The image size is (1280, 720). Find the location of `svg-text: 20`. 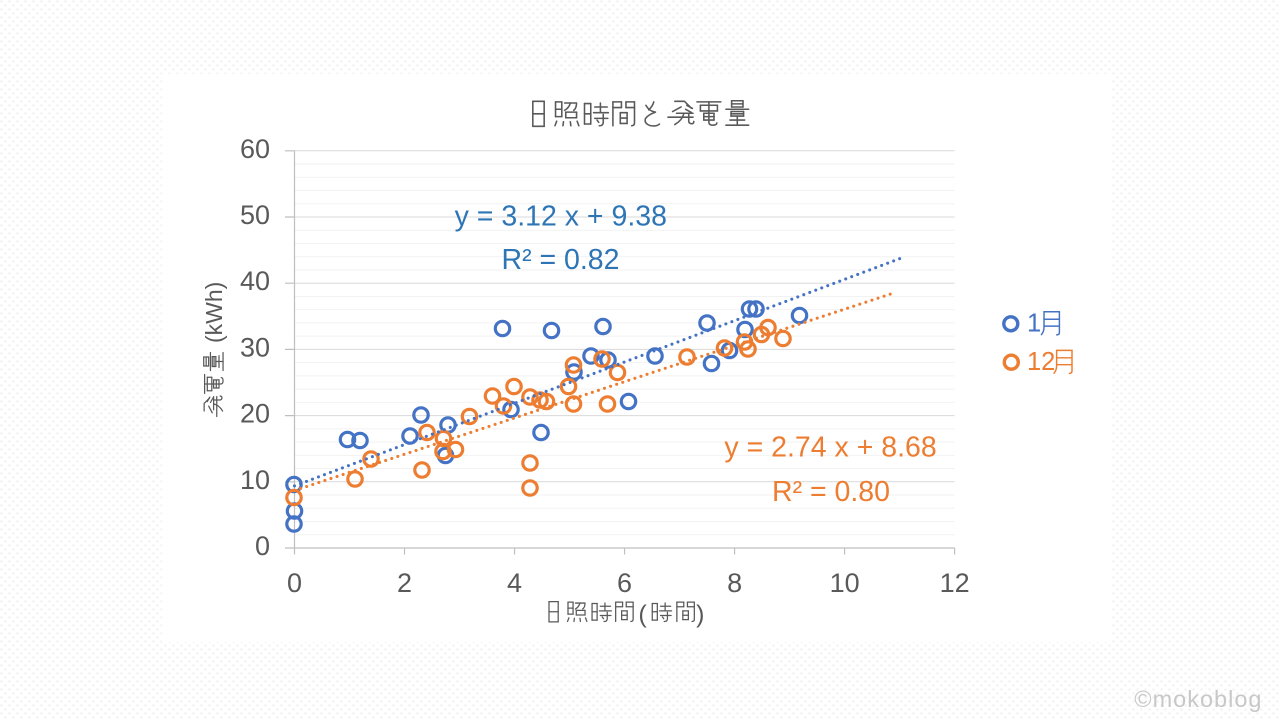

svg-text: 20 is located at coordinates (255, 414).